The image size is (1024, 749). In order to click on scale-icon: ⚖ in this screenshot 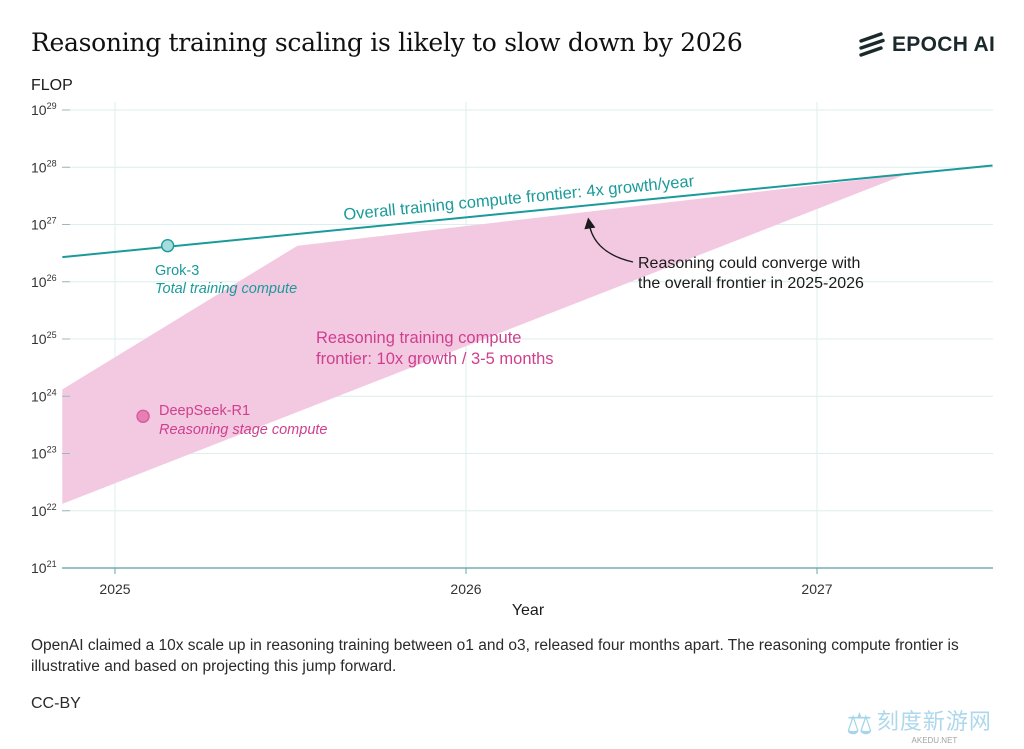, I will do `click(859, 724)`.